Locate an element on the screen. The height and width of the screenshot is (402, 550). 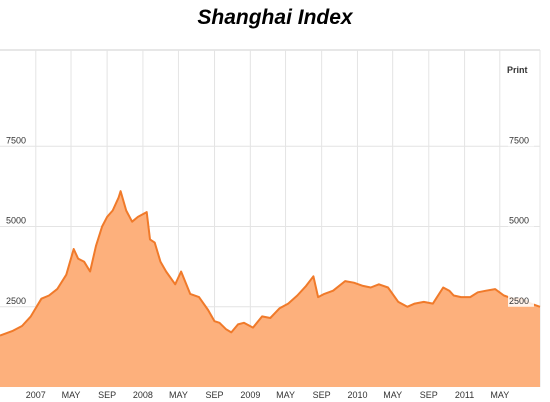
x-tick-label: 2007 is located at coordinates (36, 395).